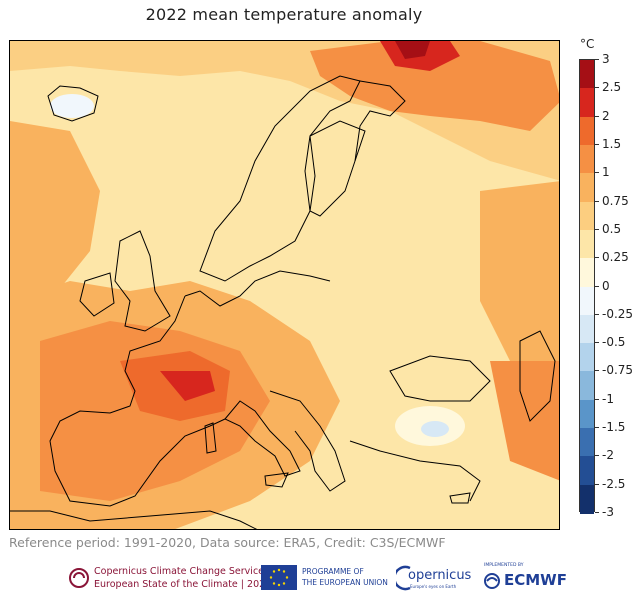 The image size is (639, 601). Describe the element at coordinates (403, 578) in the screenshot. I see `copernicus-c-icon` at that location.